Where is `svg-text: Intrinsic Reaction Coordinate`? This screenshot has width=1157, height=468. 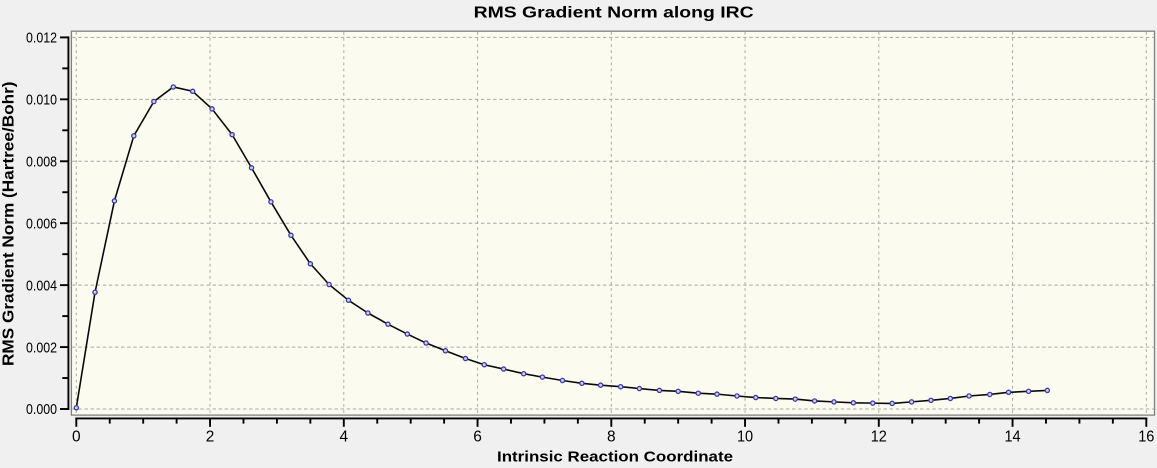 svg-text: Intrinsic Reaction Coordinate is located at coordinates (615, 456).